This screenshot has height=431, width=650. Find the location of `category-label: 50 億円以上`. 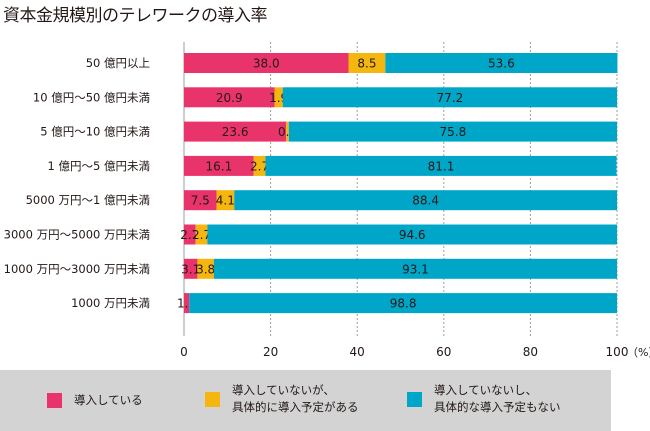

category-label: 50 億円以上 is located at coordinates (118, 63).